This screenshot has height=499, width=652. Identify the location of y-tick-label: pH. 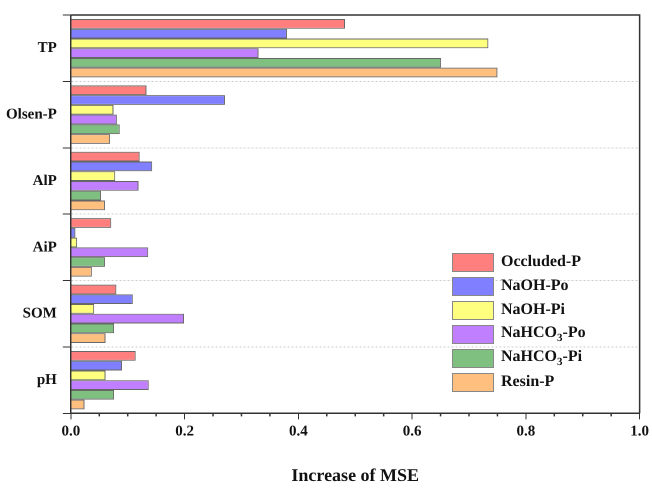
(47, 380).